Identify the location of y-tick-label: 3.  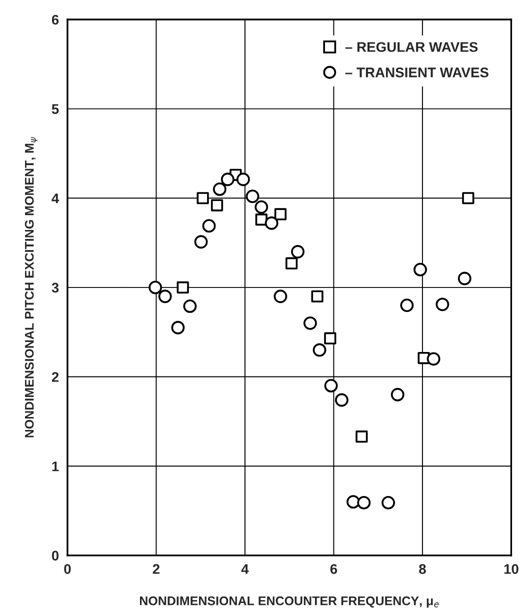
(55, 287).